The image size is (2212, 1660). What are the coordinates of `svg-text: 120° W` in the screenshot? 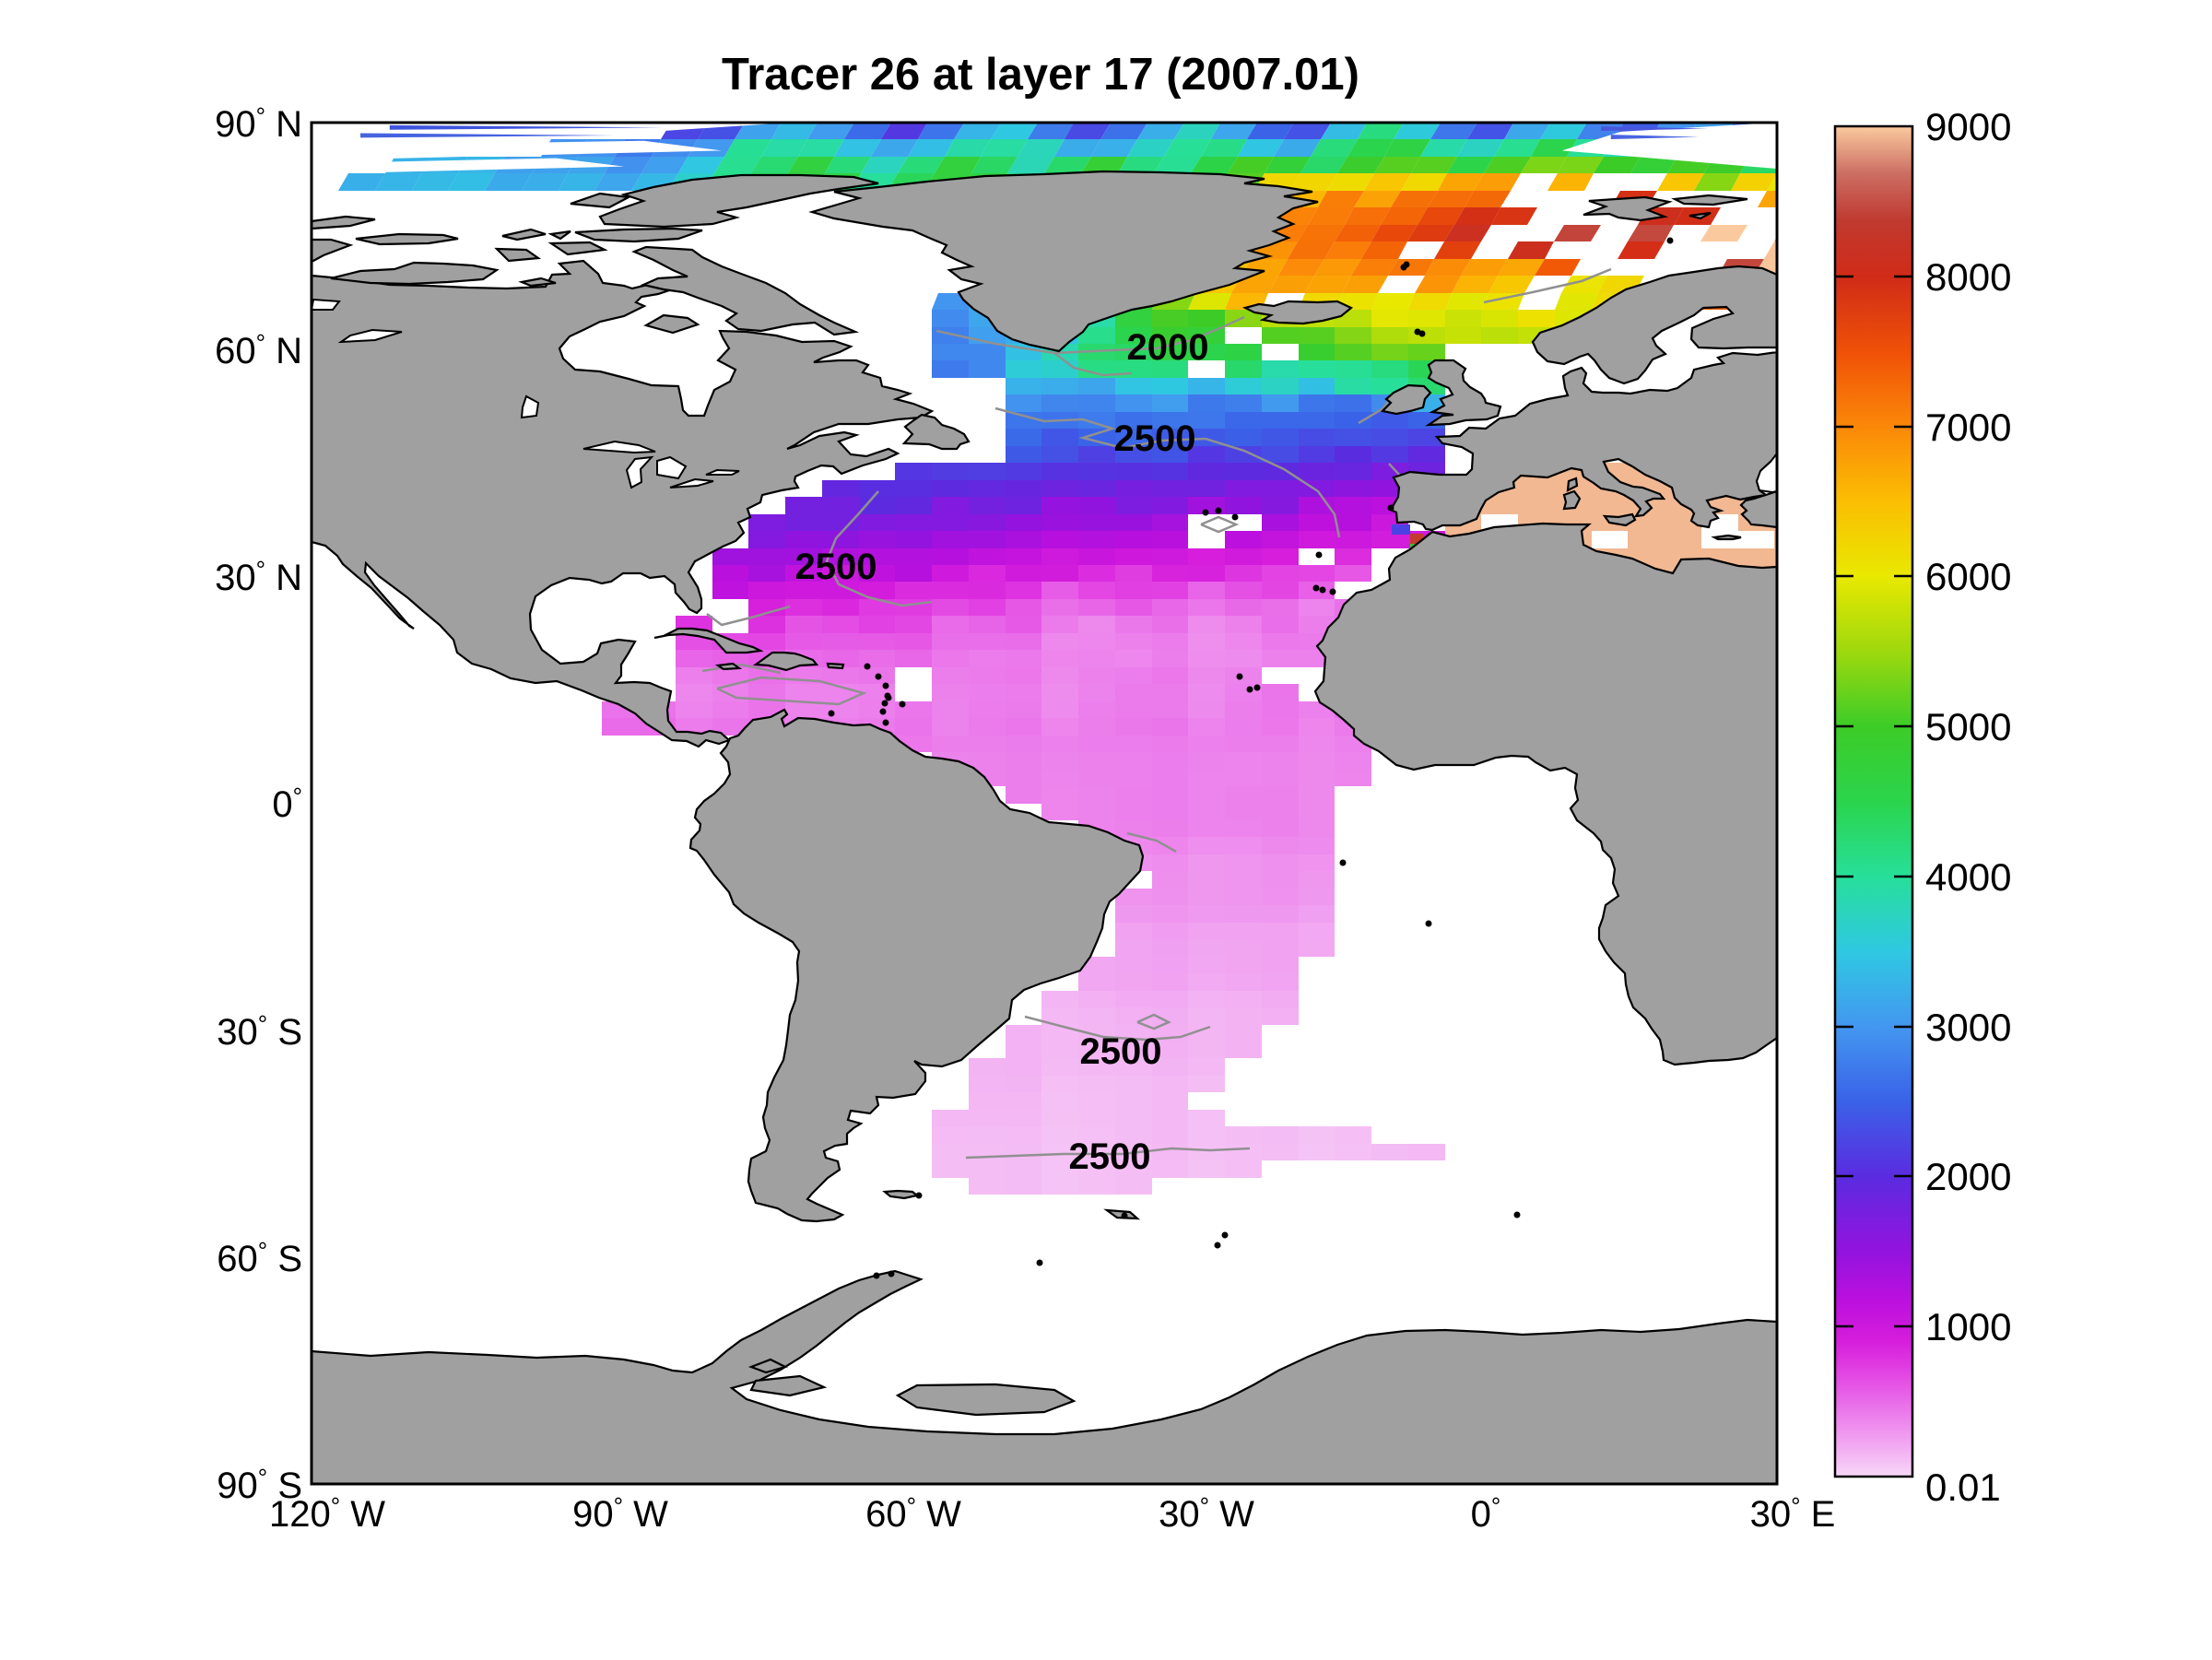 It's located at (327, 1513).